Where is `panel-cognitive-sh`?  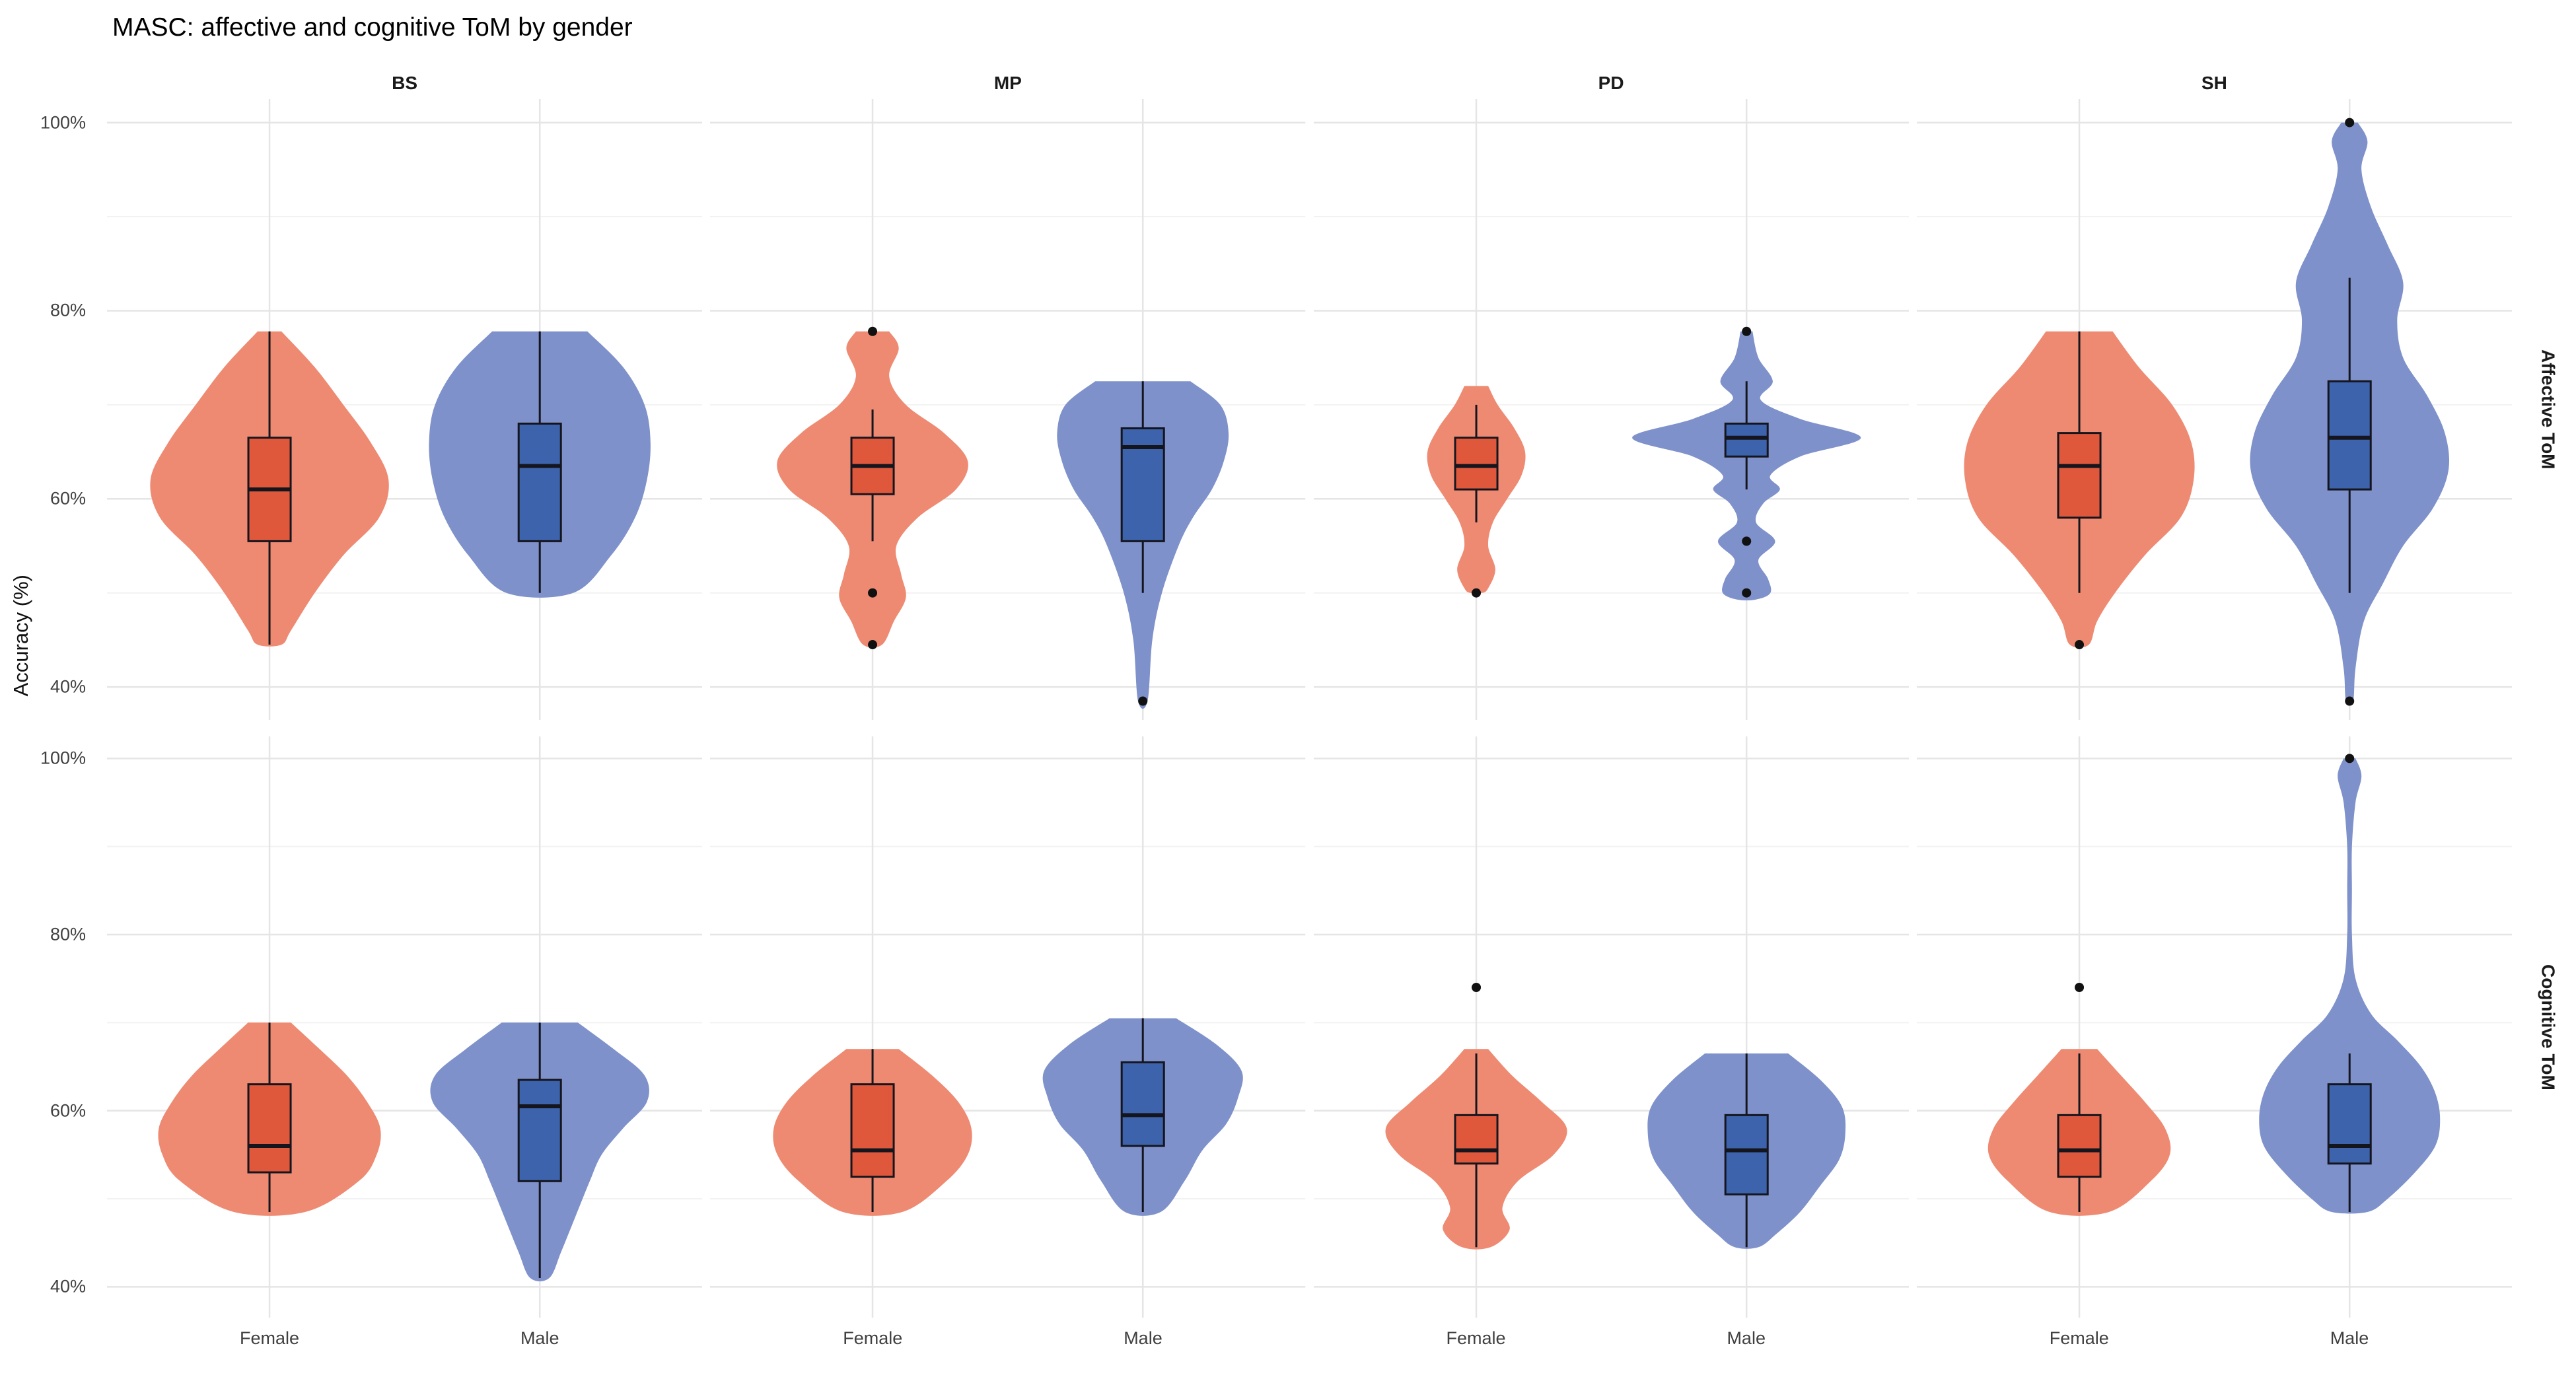 panel-cognitive-sh is located at coordinates (2214, 1027).